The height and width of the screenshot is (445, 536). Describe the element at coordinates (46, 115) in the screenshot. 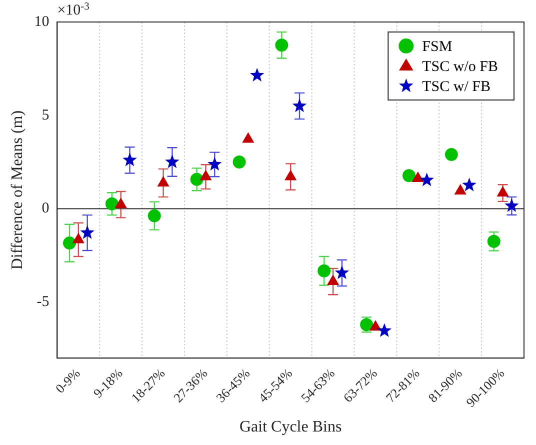

I see `y-tick-label: 5` at that location.